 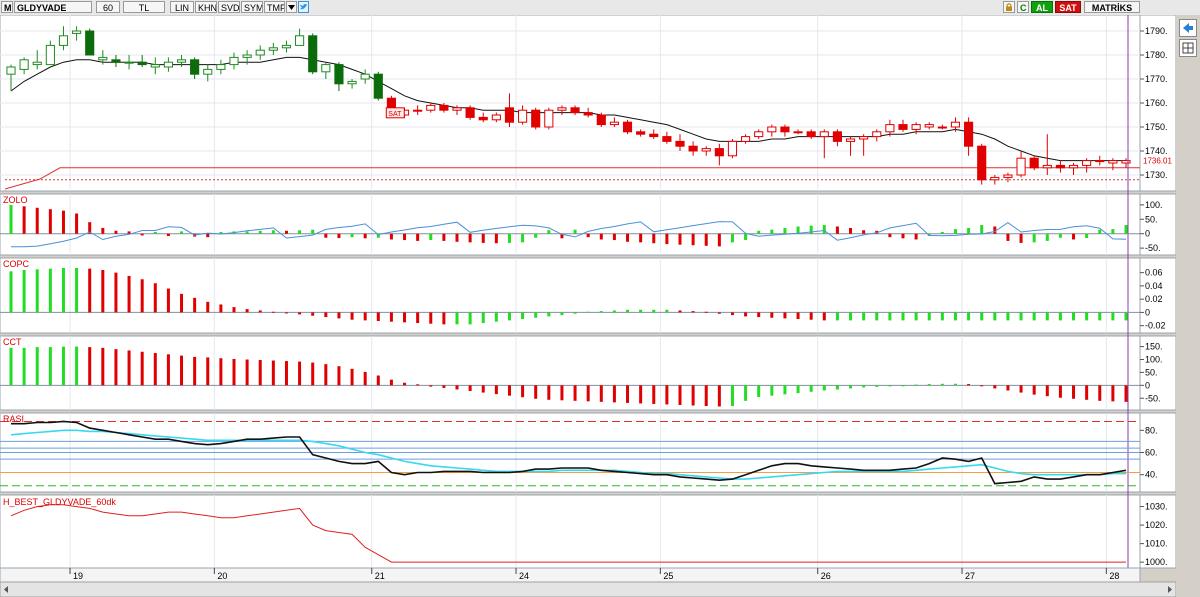 What do you see at coordinates (1157, 161) in the screenshot?
I see `last-price-label: 1736.01` at bounding box center [1157, 161].